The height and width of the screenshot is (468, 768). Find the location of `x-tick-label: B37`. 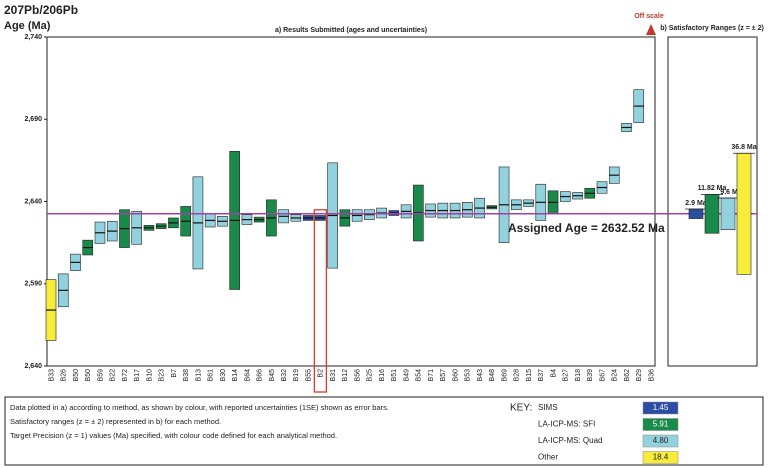

x-tick-label: B37 is located at coordinates (541, 375).